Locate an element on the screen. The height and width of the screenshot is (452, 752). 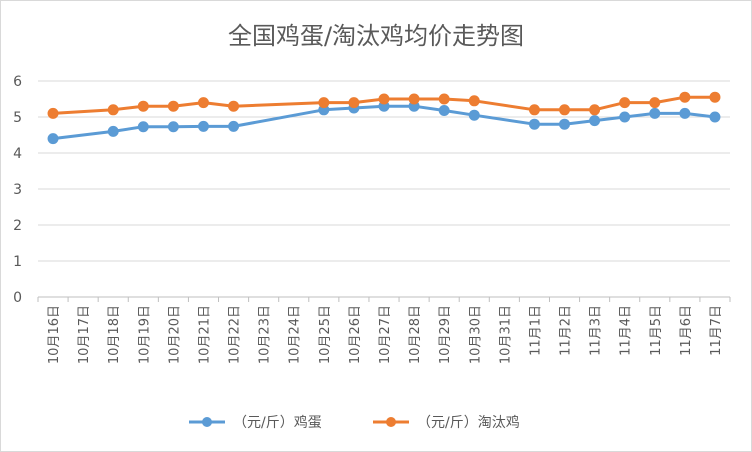
legend-label: （元/斤）淘汰鸡 is located at coordinates (468, 422).